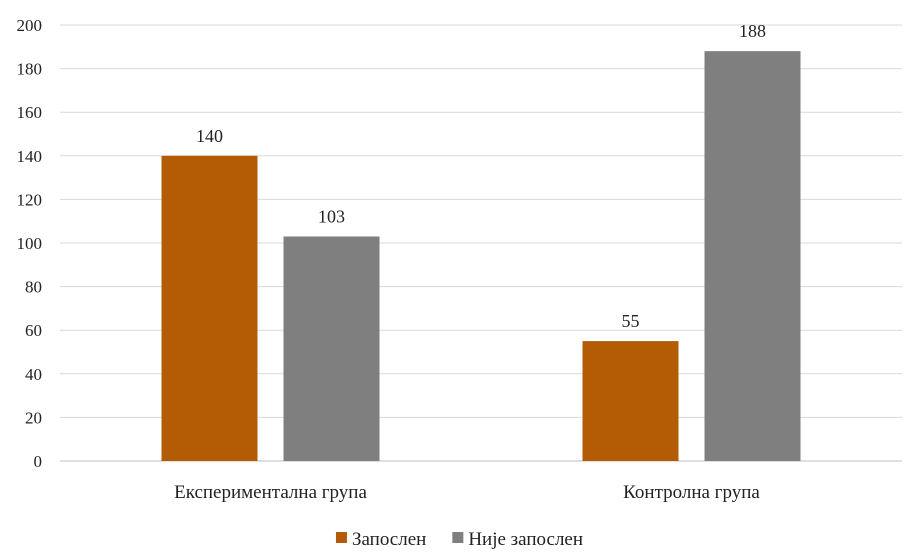 The width and height of the screenshot is (919, 559). What do you see at coordinates (525, 539) in the screenshot?
I see `legend-label: Није запослен` at bounding box center [525, 539].